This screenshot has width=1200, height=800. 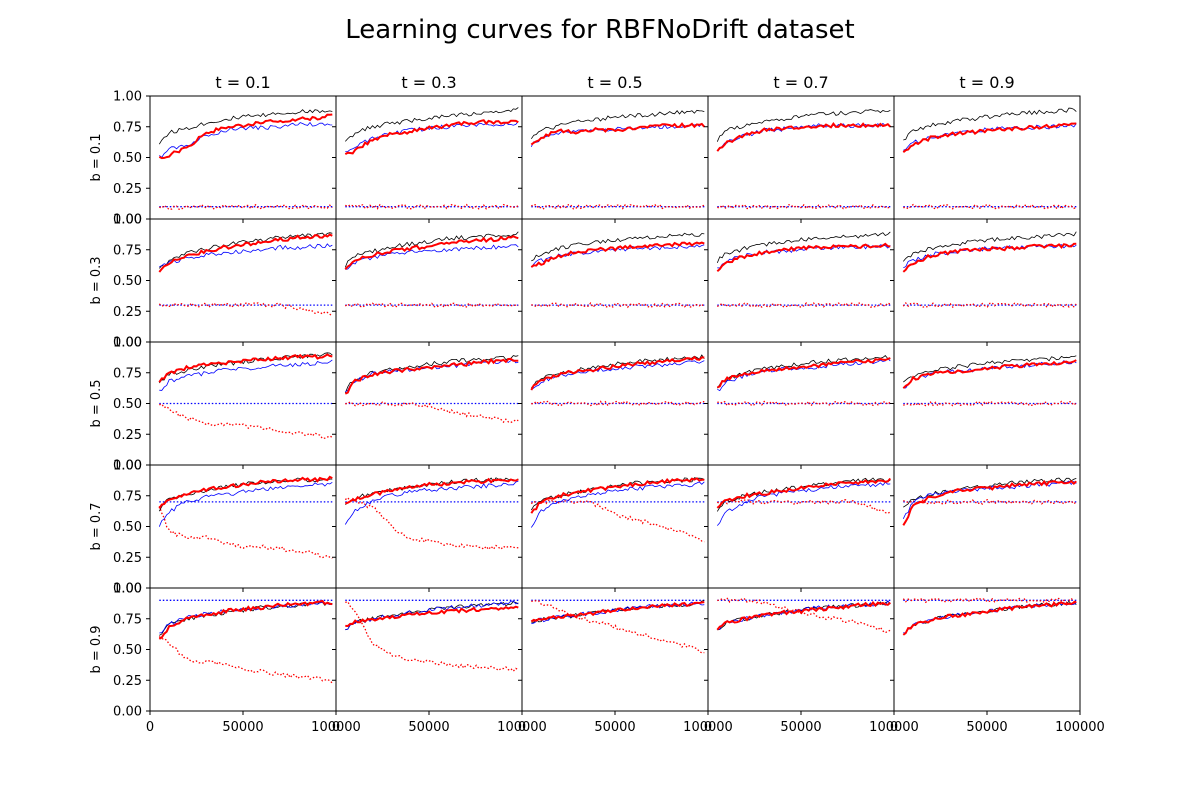 What do you see at coordinates (432, 206) in the screenshot?
I see `series-red-dotted-r1-c2` at bounding box center [432, 206].